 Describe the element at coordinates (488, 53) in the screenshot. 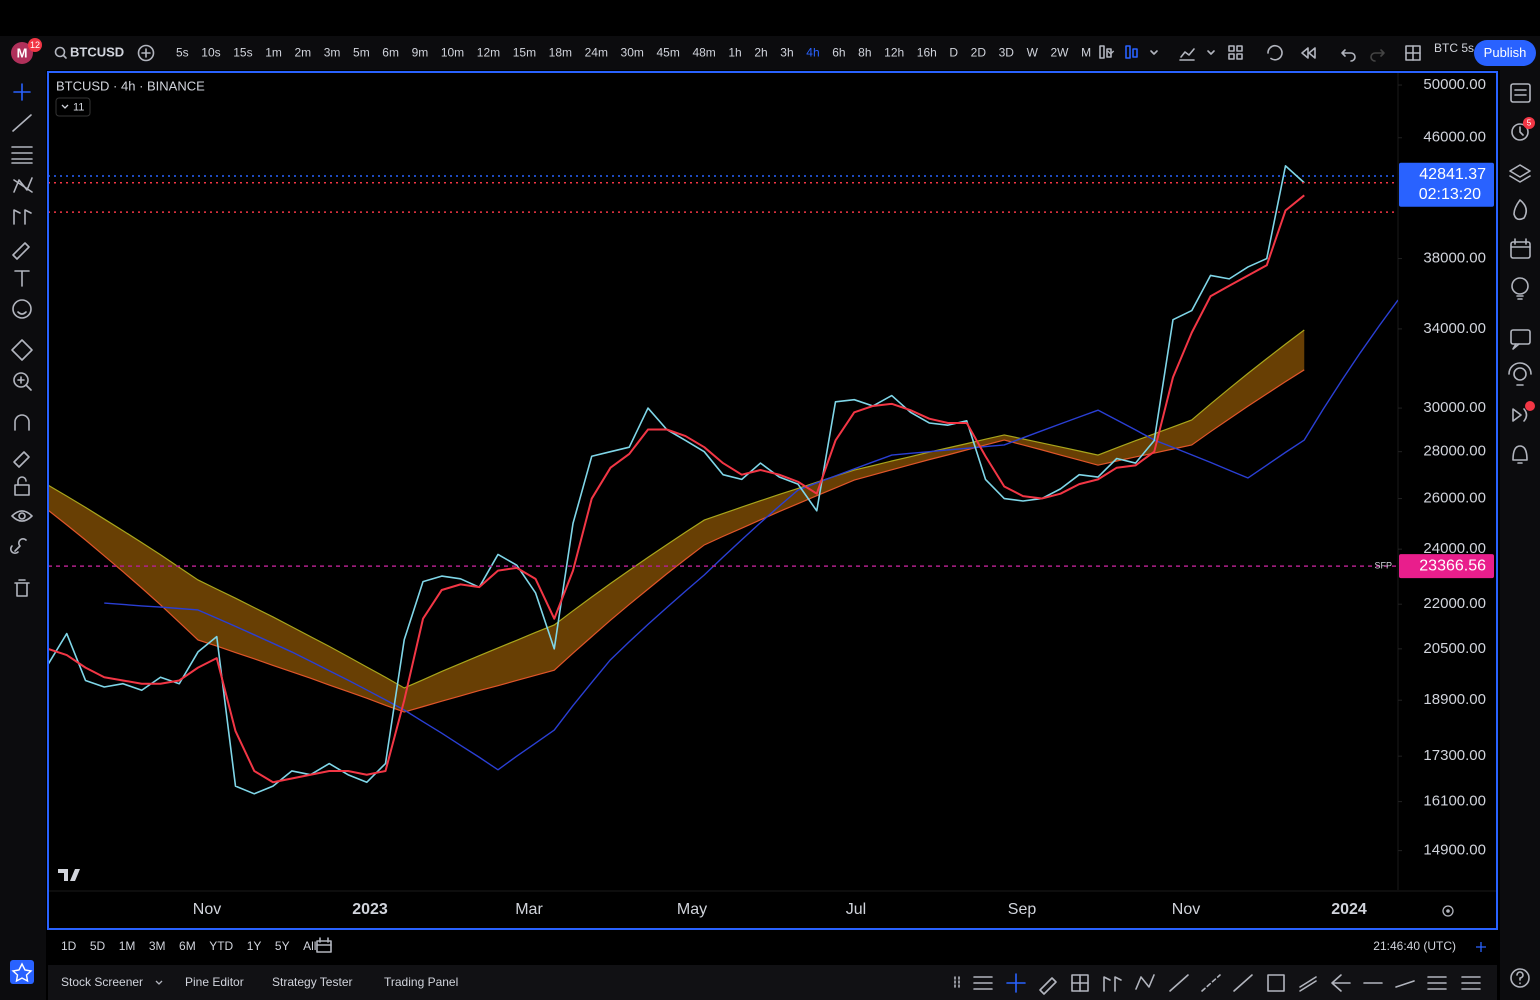

I see `interval: 12m` at that location.